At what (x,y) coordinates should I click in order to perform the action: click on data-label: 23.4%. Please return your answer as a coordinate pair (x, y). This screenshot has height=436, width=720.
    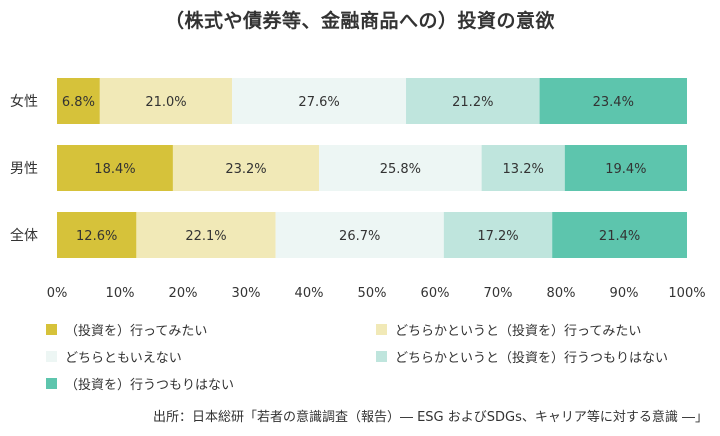
    Looking at the image, I should click on (613, 102).